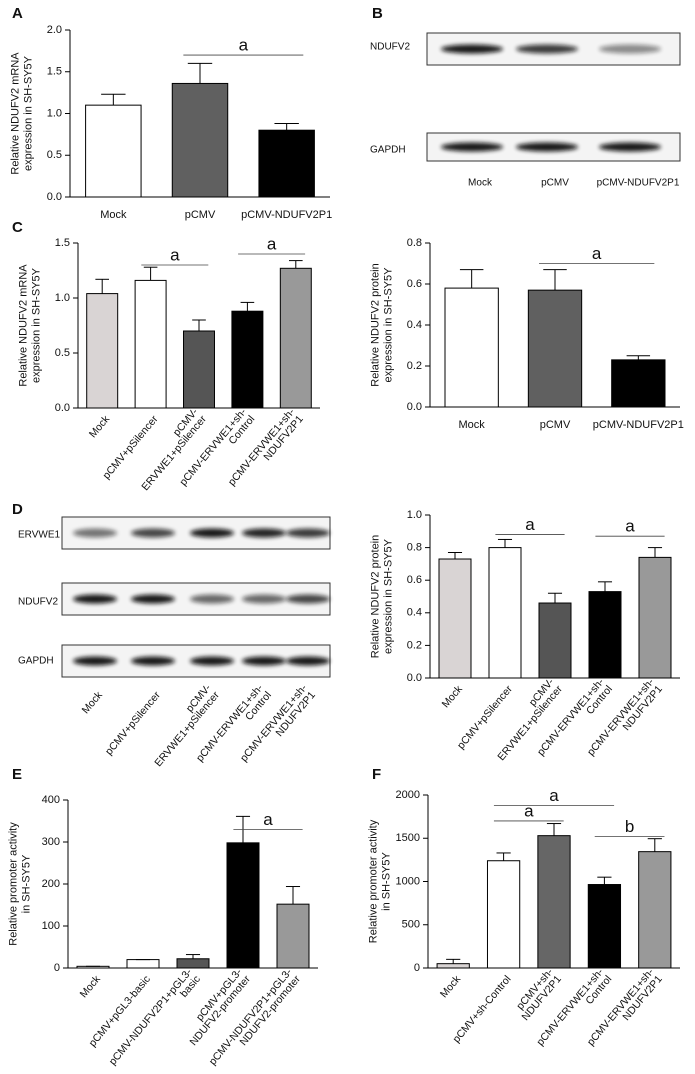 The image size is (695, 1074). Describe the element at coordinates (377, 13) in the screenshot. I see `panel-label: B` at that location.